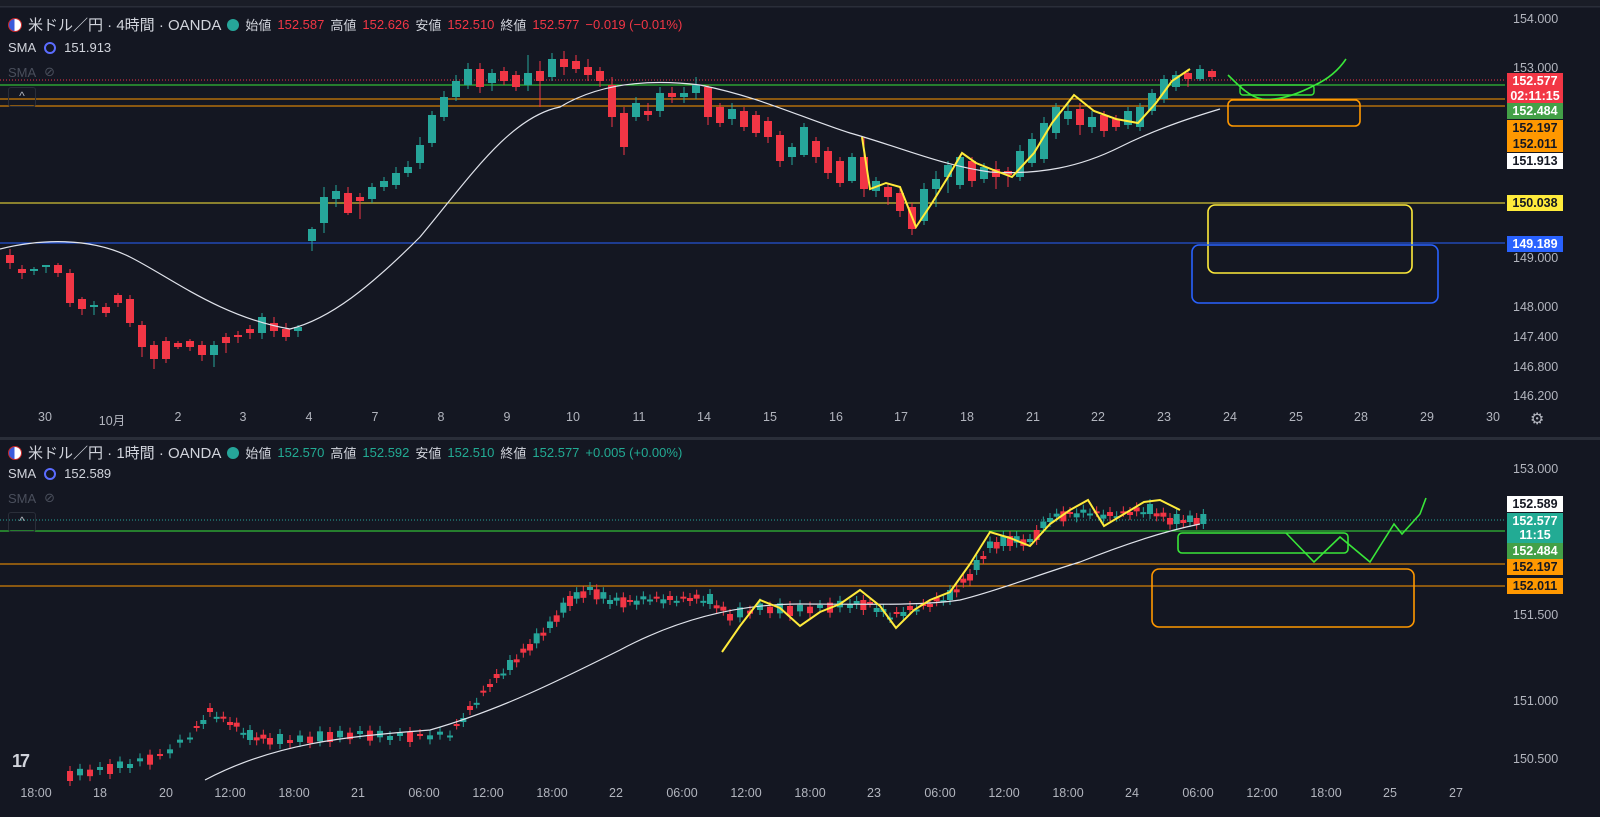  What do you see at coordinates (1356, 530) in the screenshot?
I see `drawing-green-path` at bounding box center [1356, 530].